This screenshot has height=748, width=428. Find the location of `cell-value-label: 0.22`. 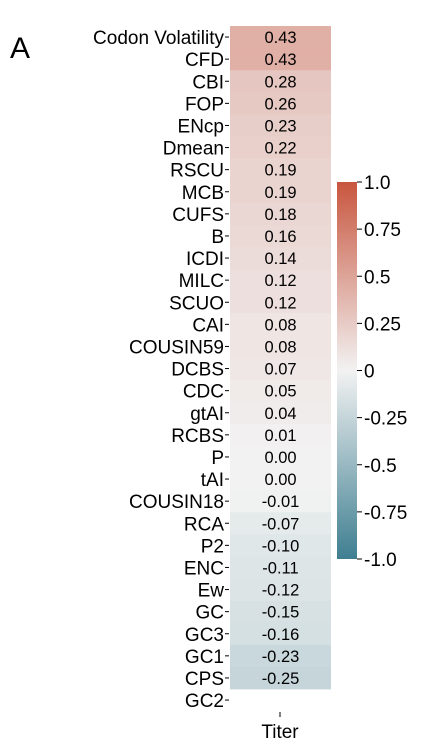

cell-value-label: 0.22 is located at coordinates (280, 149).